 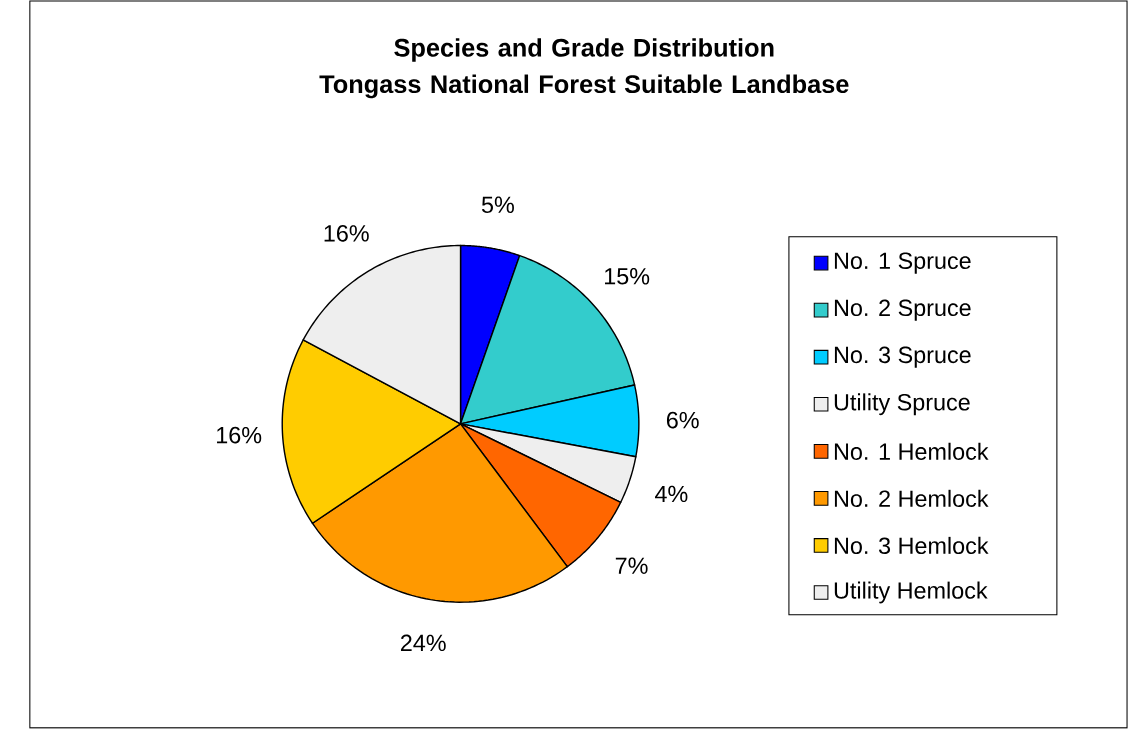 I want to click on data-label: 5%, so click(x=497, y=205).